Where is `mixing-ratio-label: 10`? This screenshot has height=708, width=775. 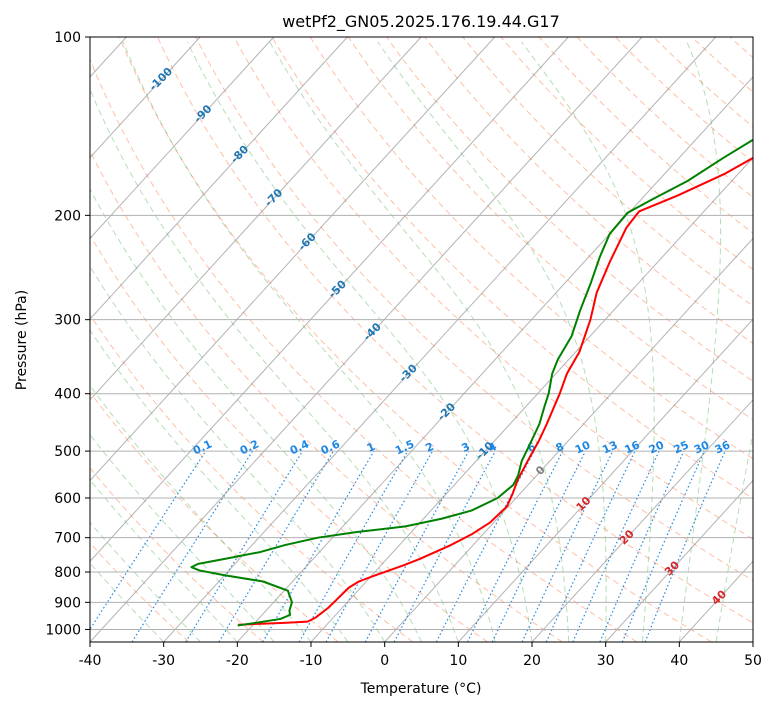 mixing-ratio-label: 10 is located at coordinates (583, 447).